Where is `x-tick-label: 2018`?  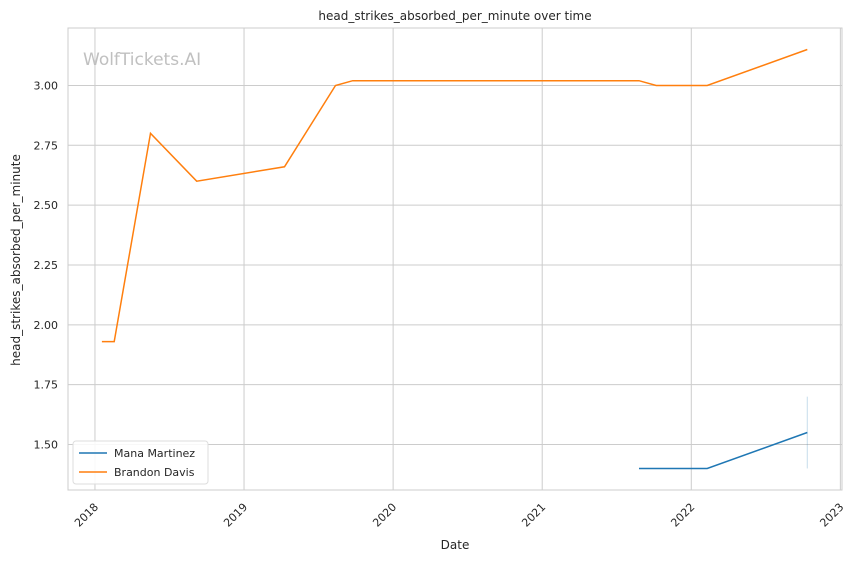 x-tick-label: 2018 is located at coordinates (86, 515).